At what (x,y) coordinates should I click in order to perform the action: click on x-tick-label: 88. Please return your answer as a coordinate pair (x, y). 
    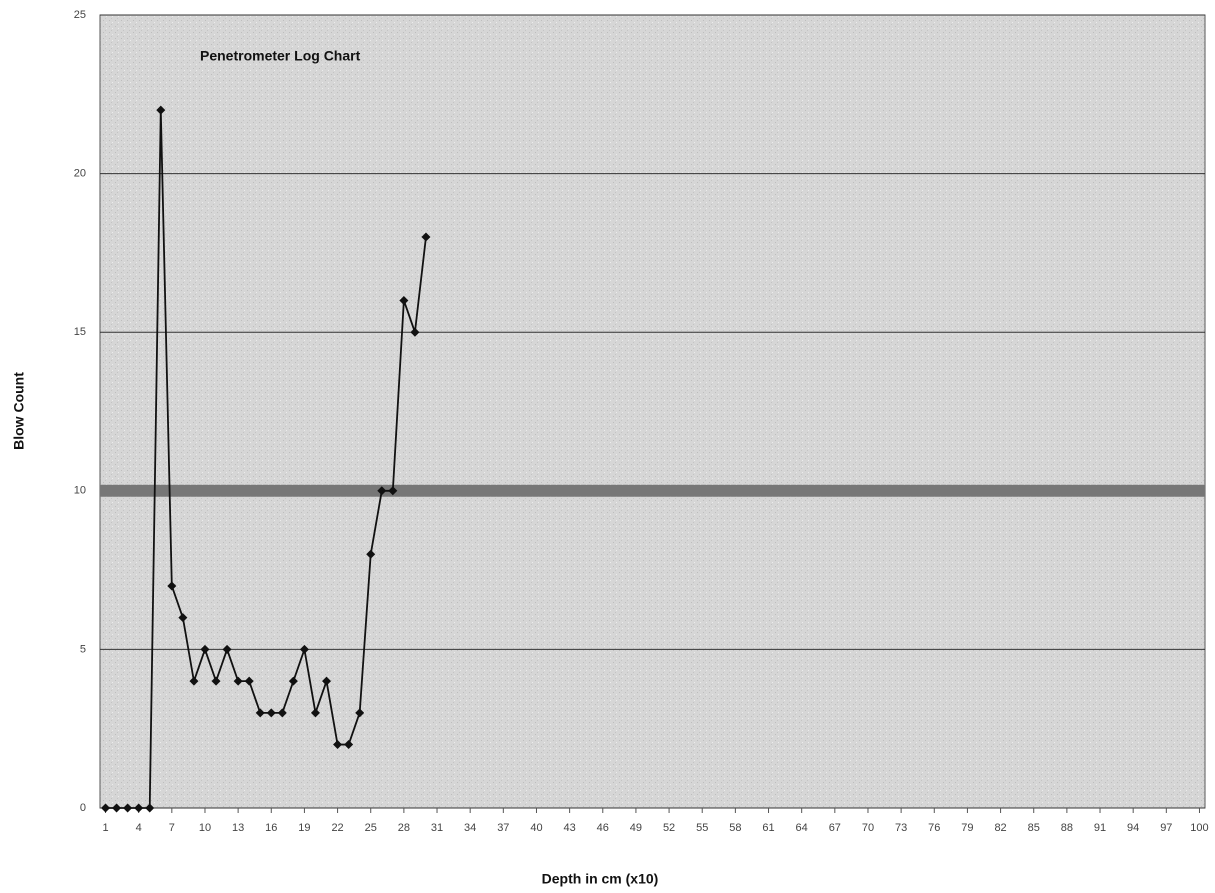
    Looking at the image, I should click on (1067, 828).